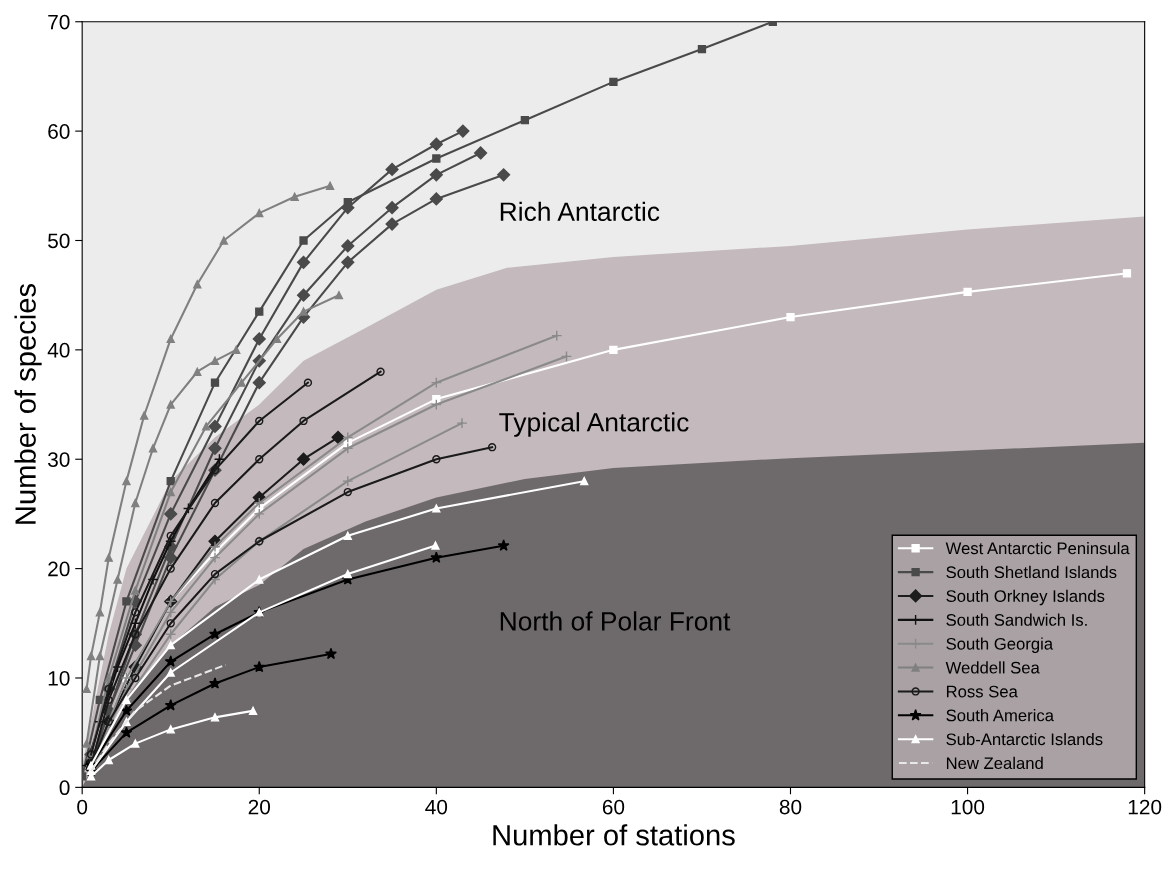  Describe the element at coordinates (994, 763) in the screenshot. I see `legend-label: New Zealand` at that location.